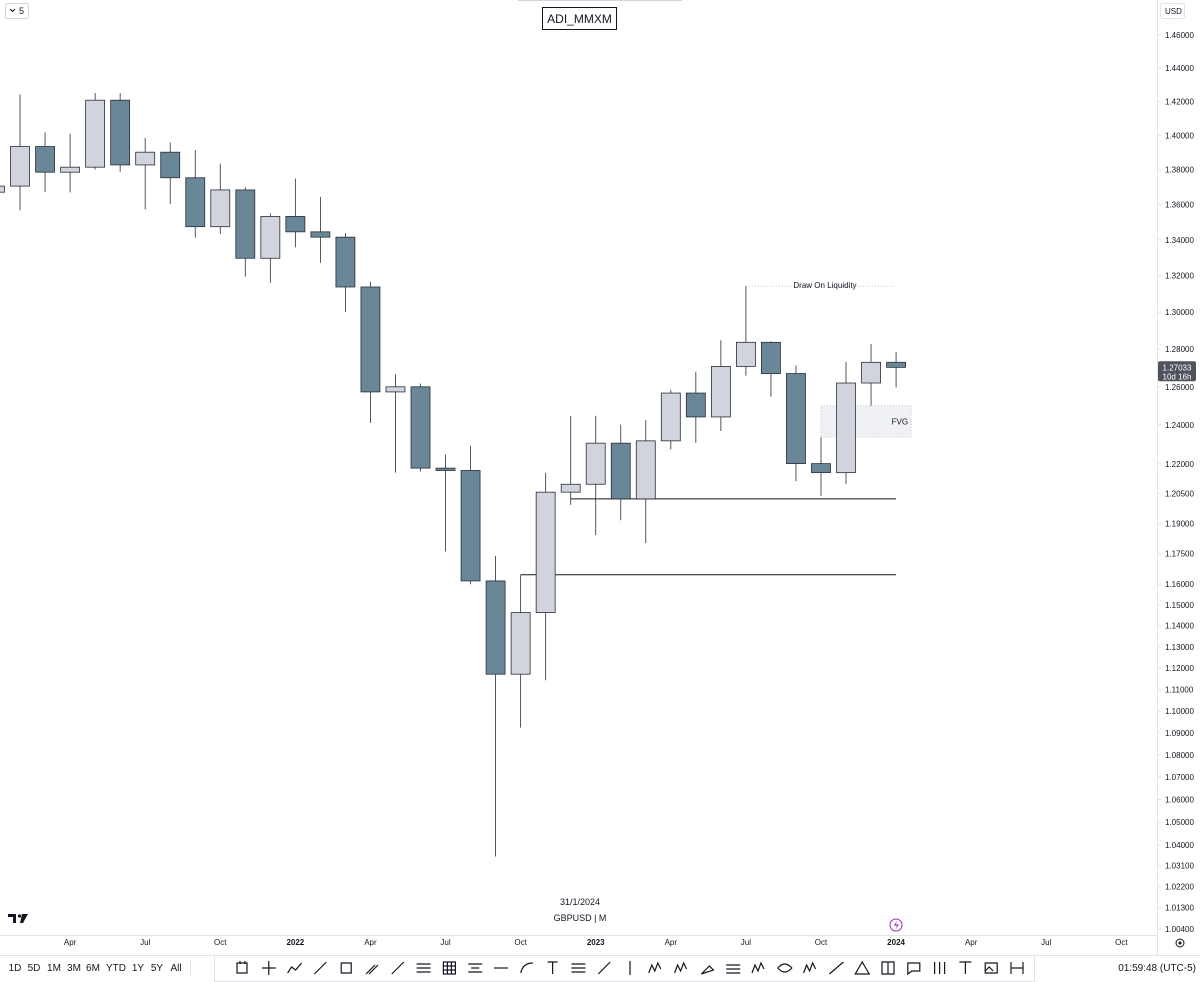  What do you see at coordinates (138, 968) in the screenshot?
I see `range-button: 1Y` at bounding box center [138, 968].